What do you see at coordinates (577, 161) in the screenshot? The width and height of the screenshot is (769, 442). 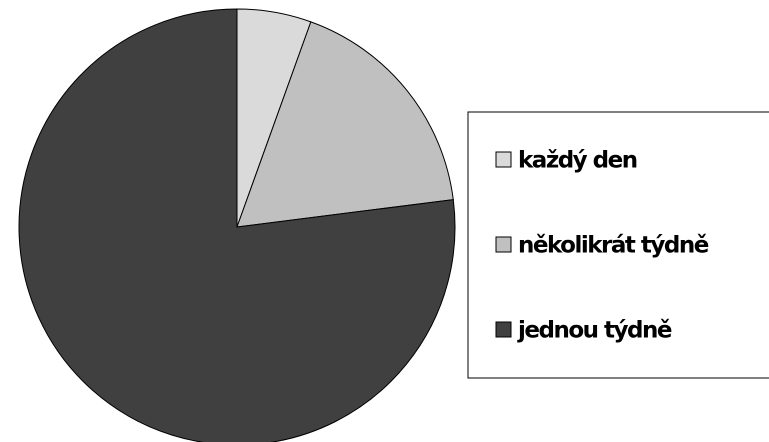 I see `legend-label: každý den` at bounding box center [577, 161].